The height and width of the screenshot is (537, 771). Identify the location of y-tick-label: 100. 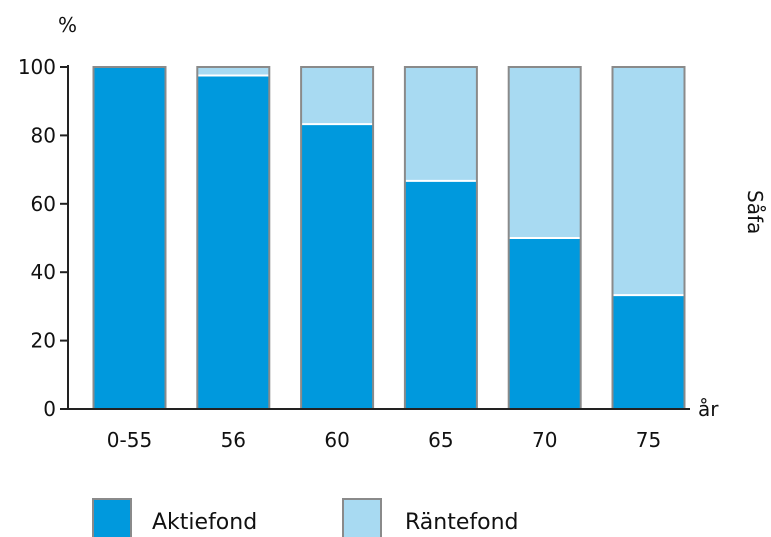
(37, 67).